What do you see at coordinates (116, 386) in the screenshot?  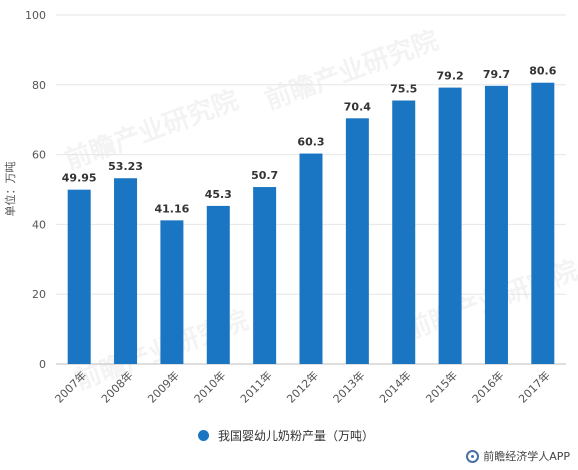 I see `x-tick-label: 2008年` at bounding box center [116, 386].